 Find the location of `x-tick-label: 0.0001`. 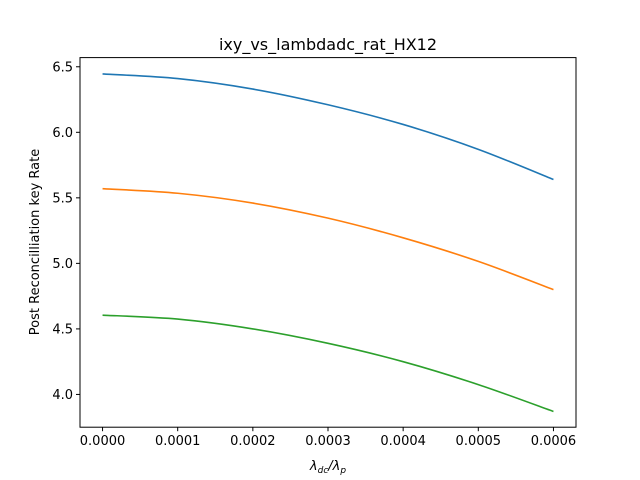

x-tick-label: 0.0001 is located at coordinates (178, 441).